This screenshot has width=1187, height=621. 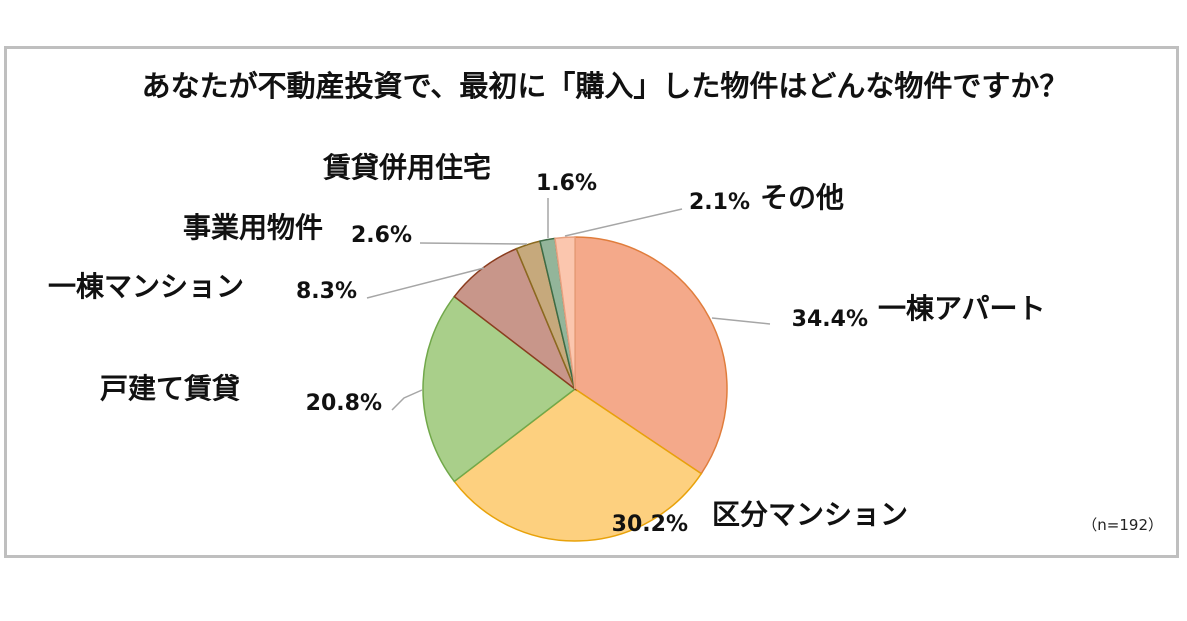 What do you see at coordinates (810, 514) in the screenshot?
I see `category-label-2: 区分マンション` at bounding box center [810, 514].